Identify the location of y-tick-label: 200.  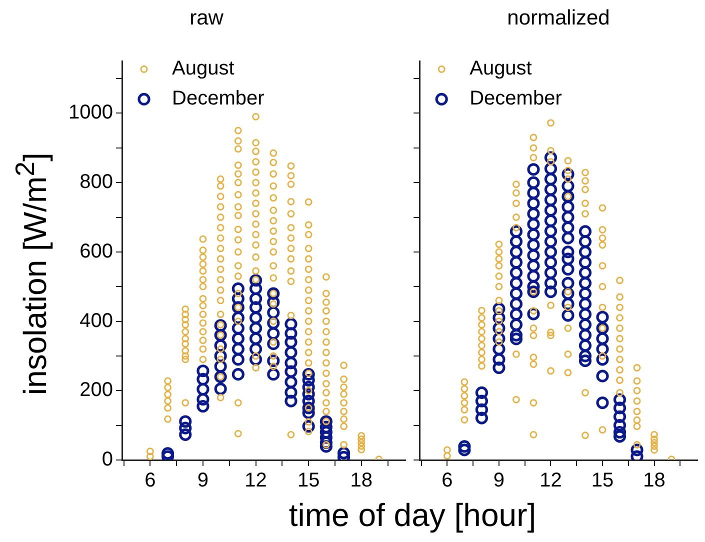
(96, 390).